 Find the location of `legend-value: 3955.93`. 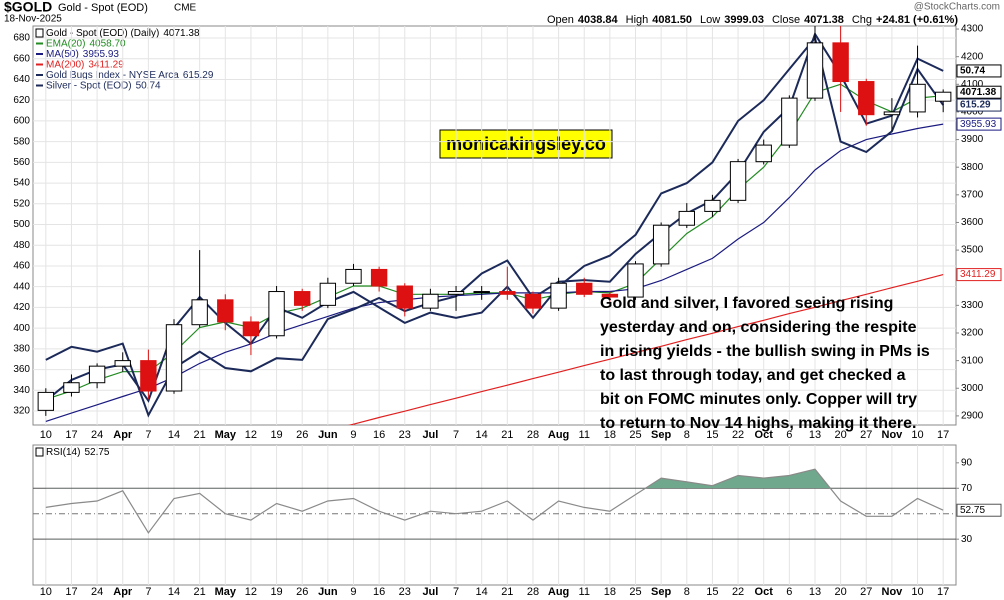

legend-value: 3955.93 is located at coordinates (101, 54).